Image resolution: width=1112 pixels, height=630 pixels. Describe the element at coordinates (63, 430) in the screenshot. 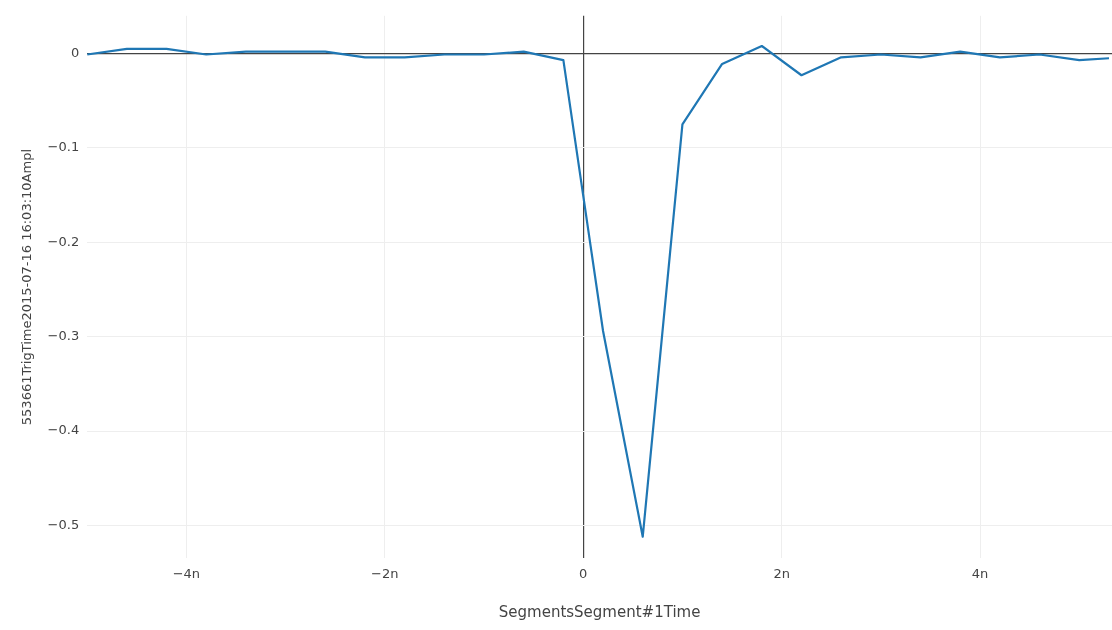

I see `y-tick-label: −0.4` at that location.